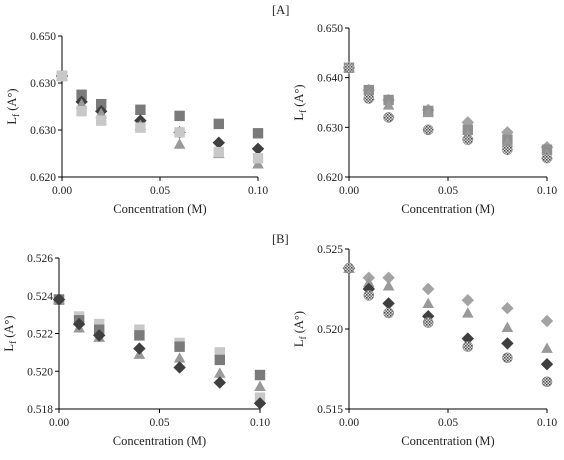 This screenshot has width=564, height=460. What do you see at coordinates (280, 10) in the screenshot?
I see `panel-label-a: [A]` at bounding box center [280, 10].